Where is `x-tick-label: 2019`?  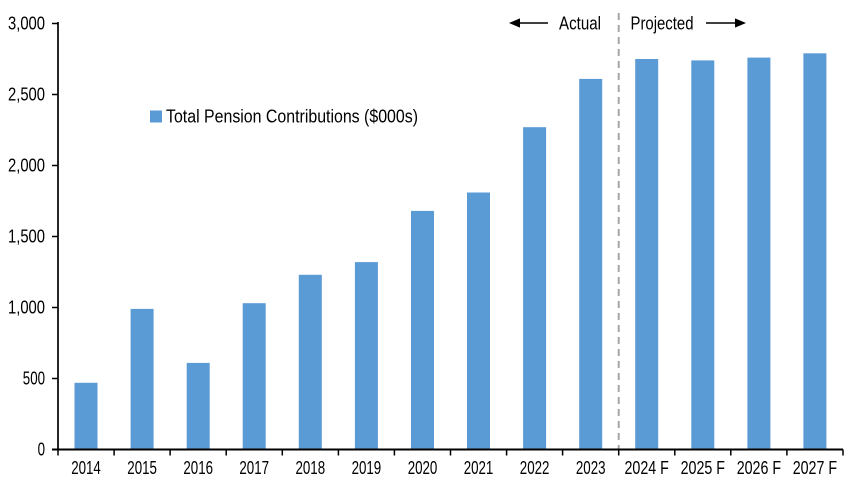
x-tick-label: 2019 is located at coordinates (367, 468).